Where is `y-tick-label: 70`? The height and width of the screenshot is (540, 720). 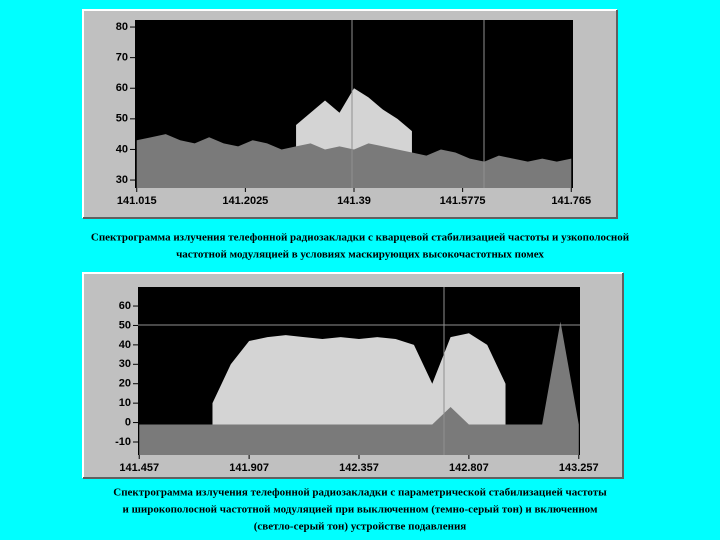
y-tick-label: 70 is located at coordinates (122, 58).